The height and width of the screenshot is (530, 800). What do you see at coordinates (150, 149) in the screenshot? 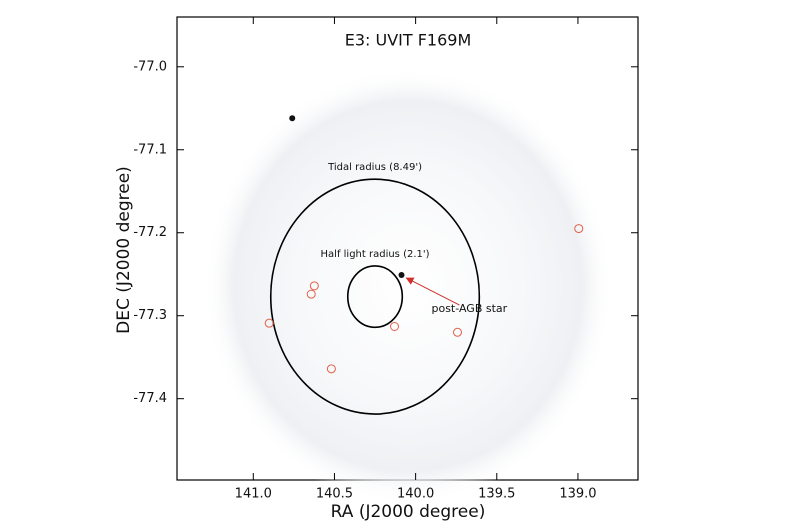
I see `y-tick-label: -77.1` at bounding box center [150, 149].